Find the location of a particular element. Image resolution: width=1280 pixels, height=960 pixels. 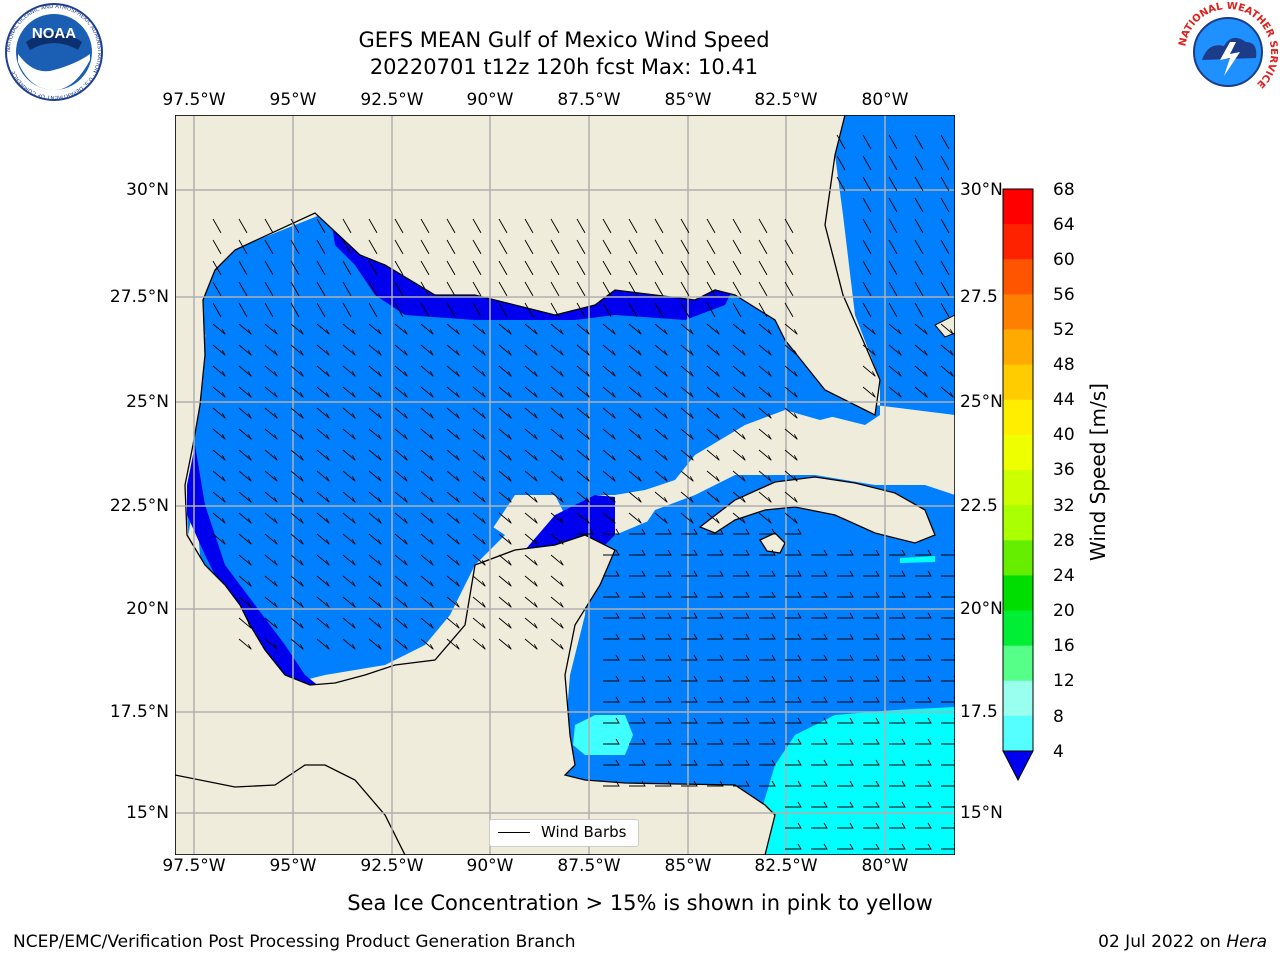

lon-label: 92.5°W is located at coordinates (392, 100).